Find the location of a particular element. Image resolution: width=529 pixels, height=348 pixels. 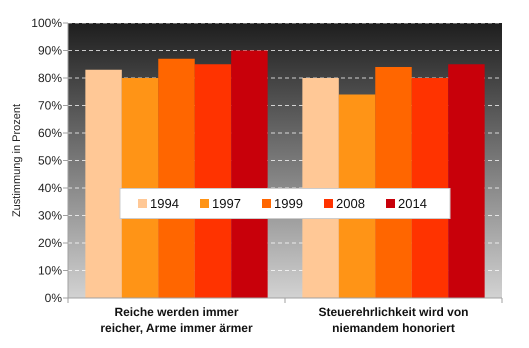

legend-label: 1997 is located at coordinates (226, 204).